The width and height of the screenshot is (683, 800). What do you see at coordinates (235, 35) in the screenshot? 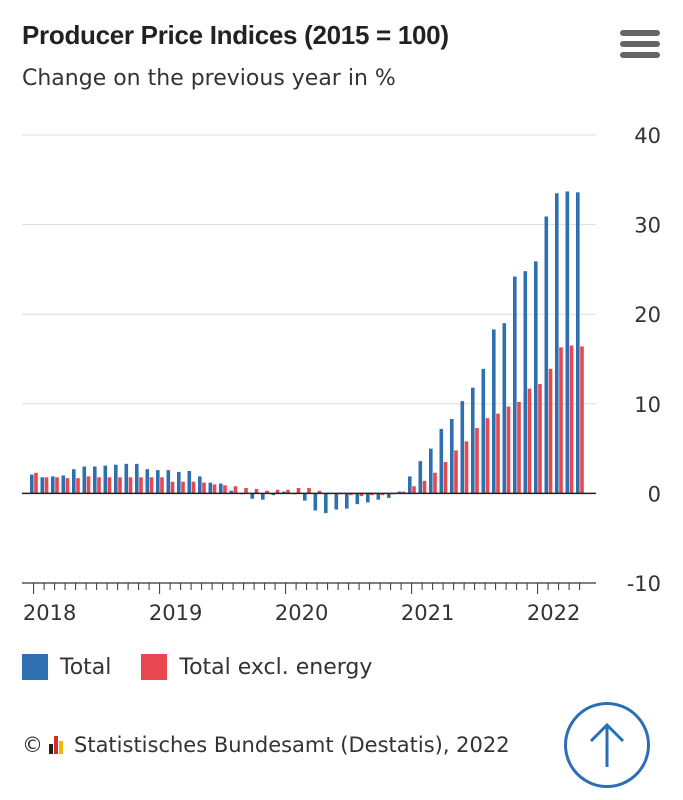
I see `chart-title: Producer Price Indices (2015 = 100)` at bounding box center [235, 35].